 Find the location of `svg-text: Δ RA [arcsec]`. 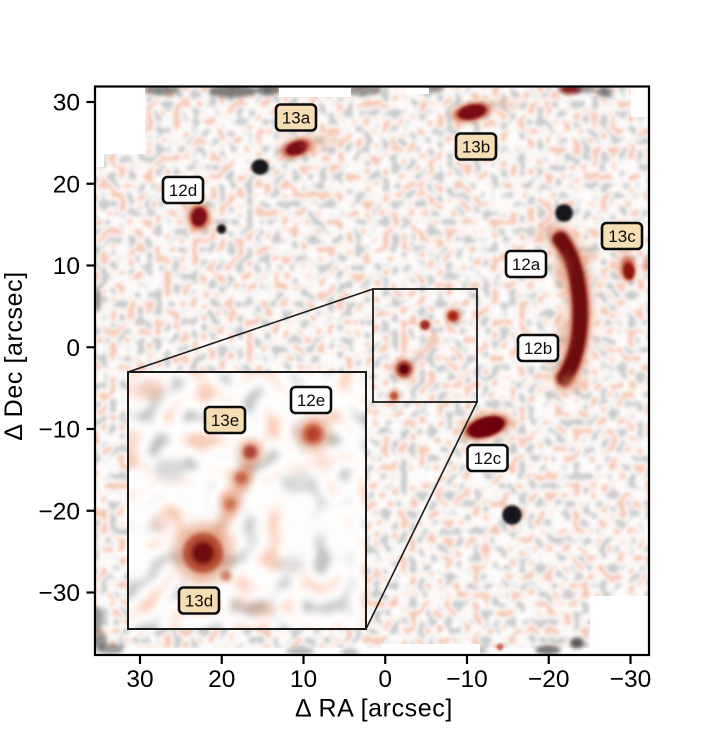

svg-text: Δ RA [arcsec] is located at coordinates (374, 709).